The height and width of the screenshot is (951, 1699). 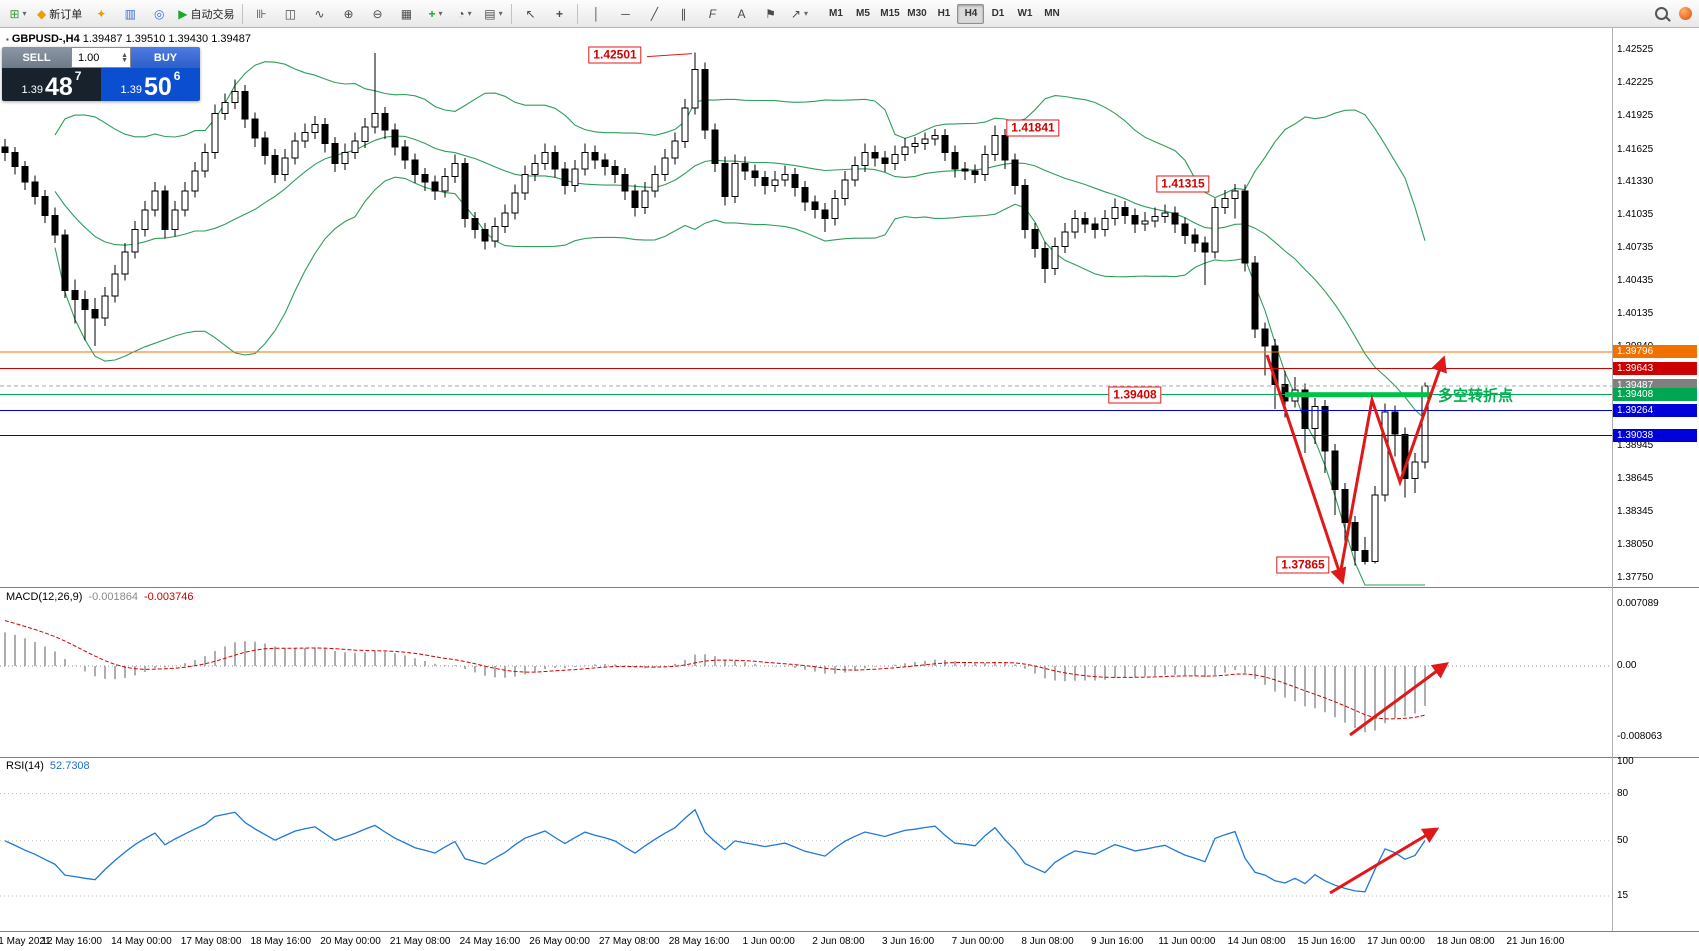 I want to click on trendline-button: ╱, so click(x=654, y=14).